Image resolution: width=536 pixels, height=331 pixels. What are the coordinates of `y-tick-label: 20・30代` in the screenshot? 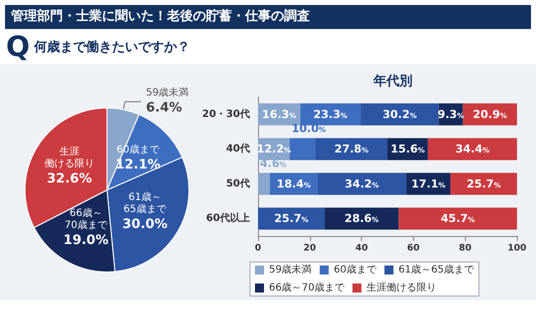 It's located at (226, 114).